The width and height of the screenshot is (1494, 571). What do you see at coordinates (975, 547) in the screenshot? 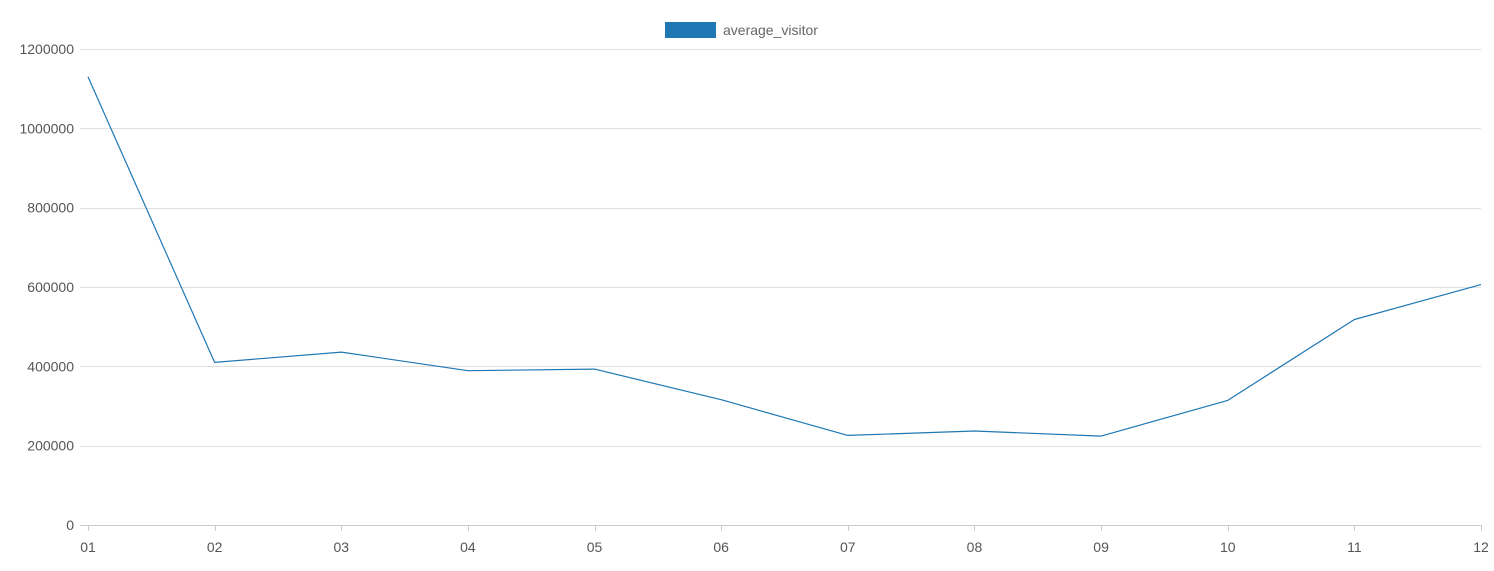
I see `x-tick-label: 08` at bounding box center [975, 547].